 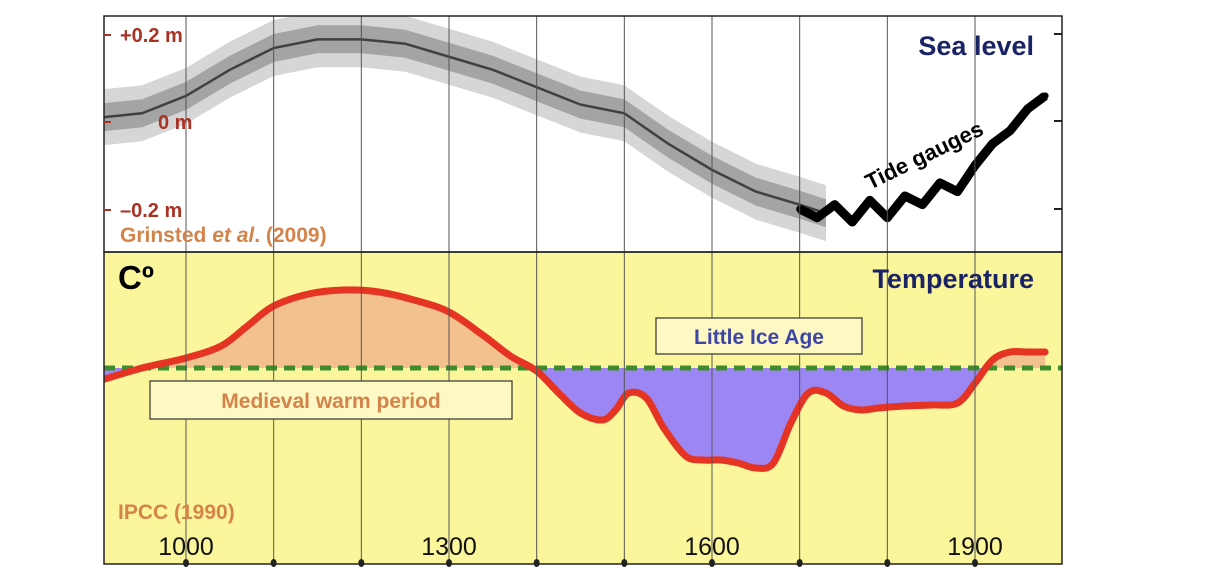 I want to click on temperature-source: IPCC (1990), so click(x=176, y=512).